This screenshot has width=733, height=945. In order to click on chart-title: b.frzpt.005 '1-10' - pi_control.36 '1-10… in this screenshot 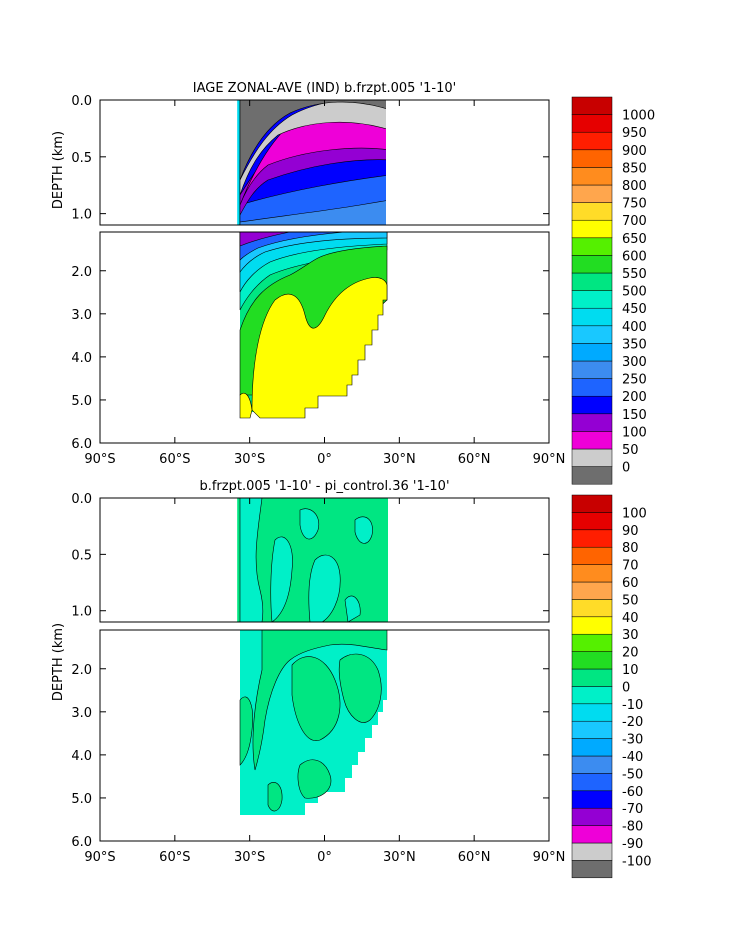, I will do `click(324, 486)`.